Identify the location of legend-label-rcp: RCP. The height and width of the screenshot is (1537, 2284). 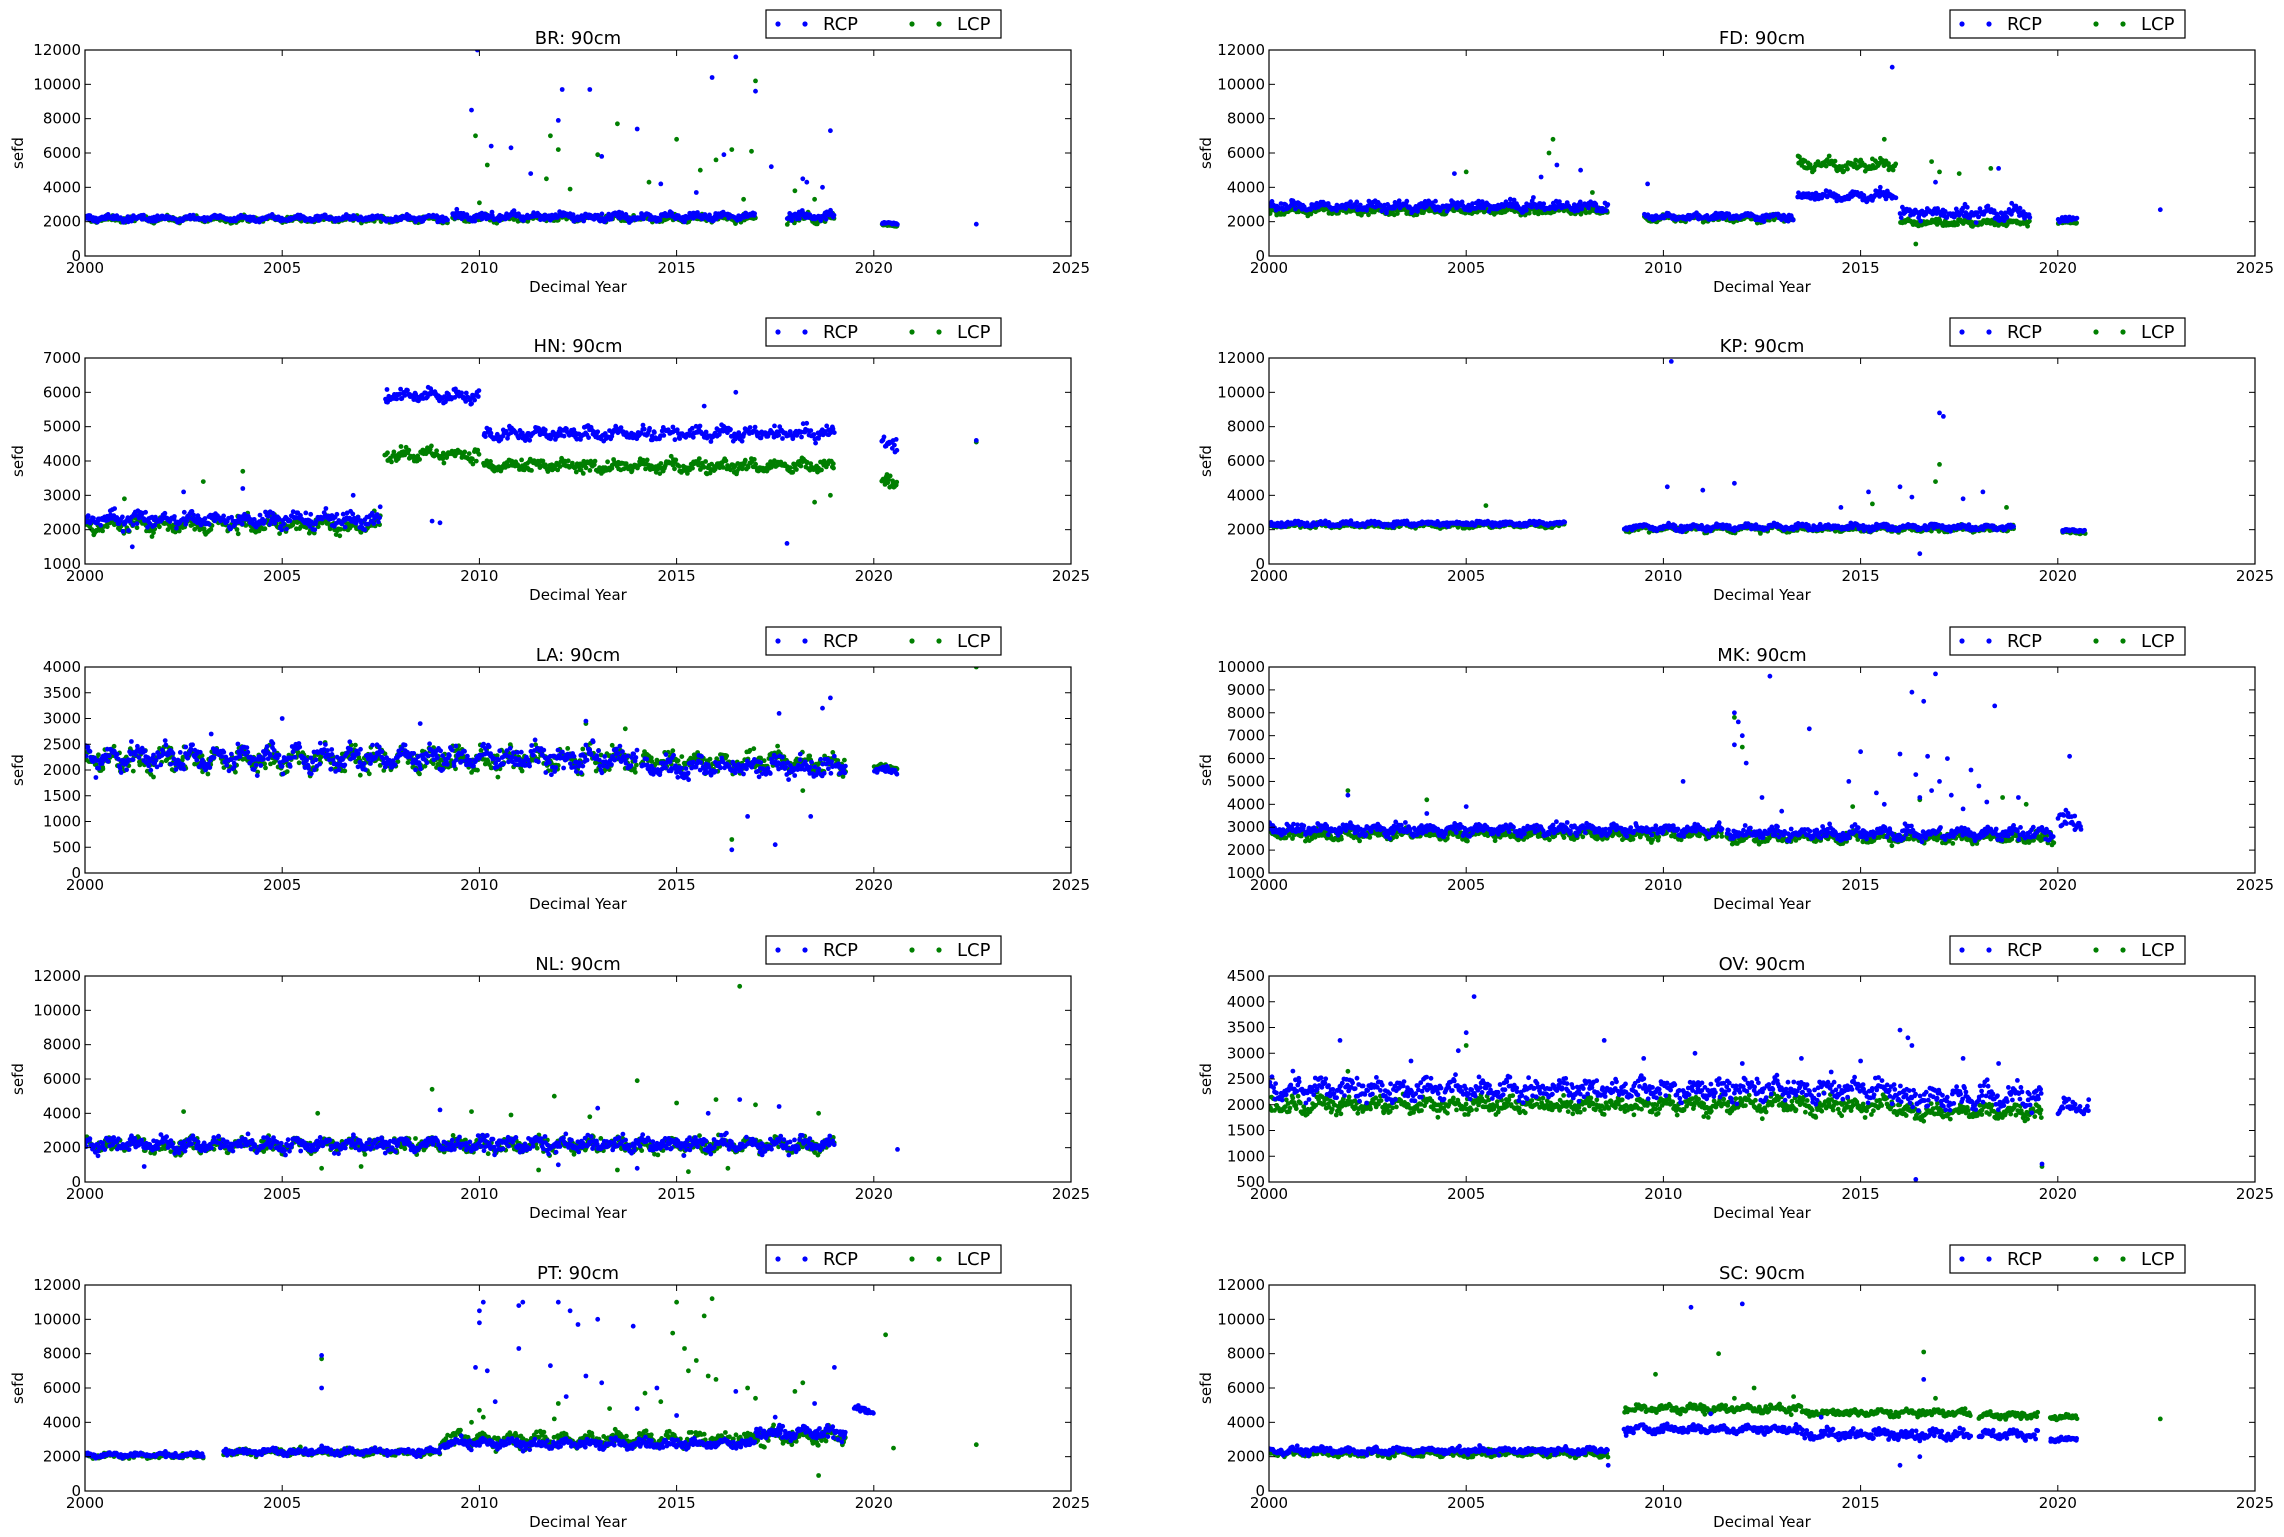
(840, 24).